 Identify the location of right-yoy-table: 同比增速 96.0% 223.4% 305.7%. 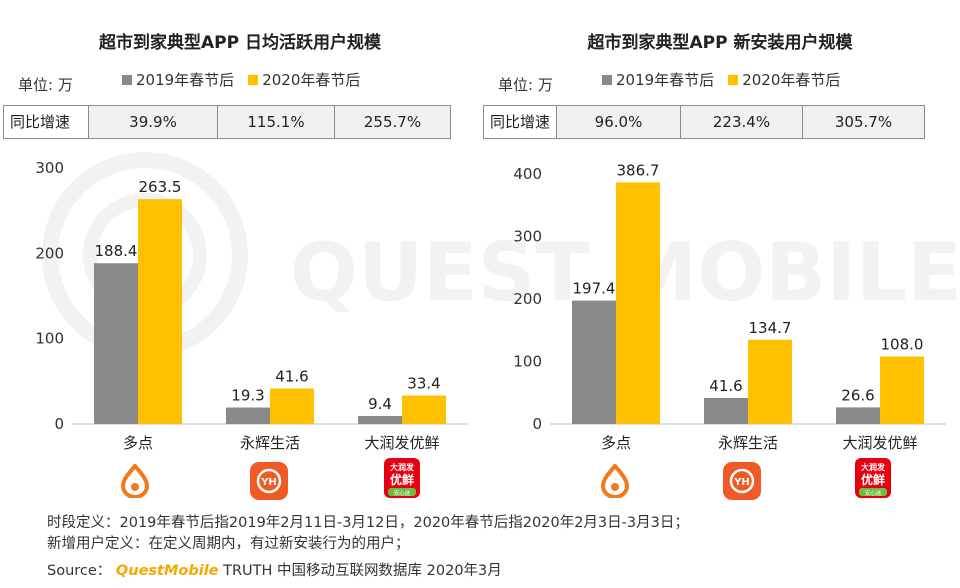
(704, 122).